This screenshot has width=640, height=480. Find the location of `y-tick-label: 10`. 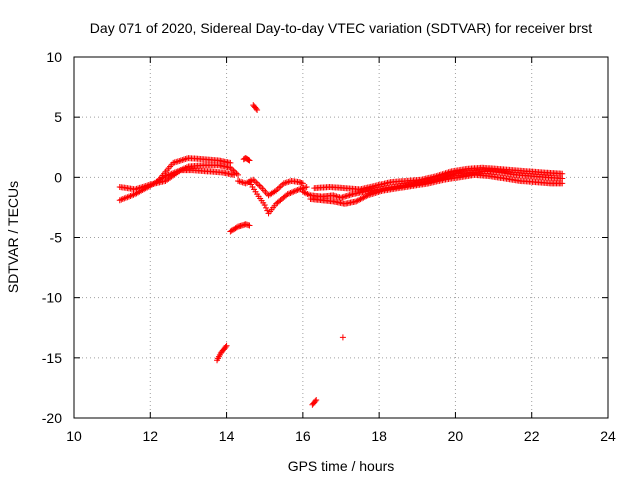

y-tick-label: 10 is located at coordinates (54, 57).